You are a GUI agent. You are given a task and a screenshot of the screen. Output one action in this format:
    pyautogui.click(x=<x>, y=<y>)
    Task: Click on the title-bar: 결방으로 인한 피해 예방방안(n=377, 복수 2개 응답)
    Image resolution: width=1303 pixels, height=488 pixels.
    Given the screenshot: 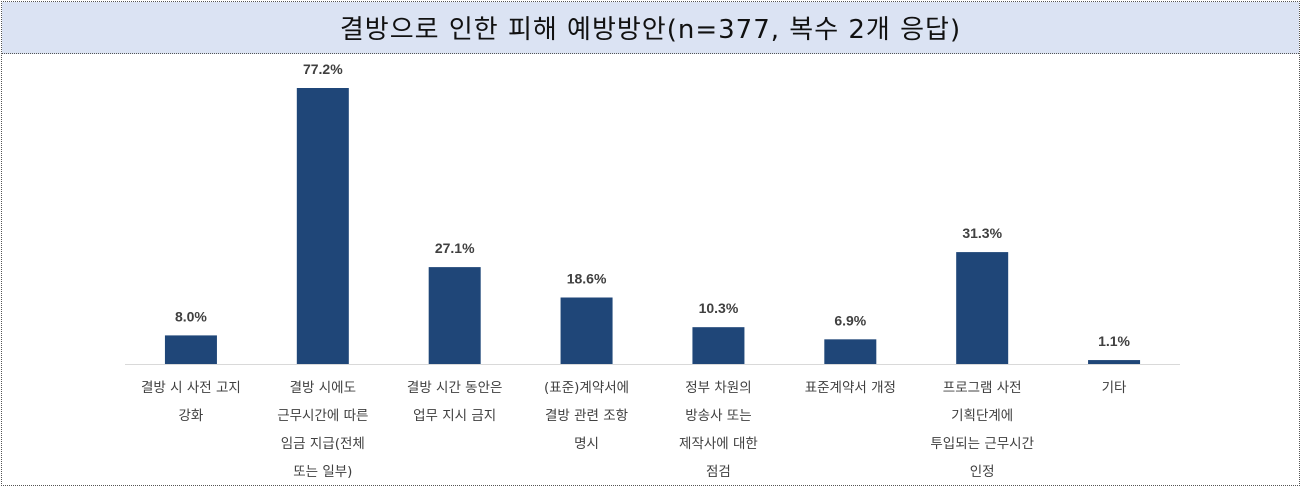 What is the action you would take?
    pyautogui.click(x=650, y=28)
    